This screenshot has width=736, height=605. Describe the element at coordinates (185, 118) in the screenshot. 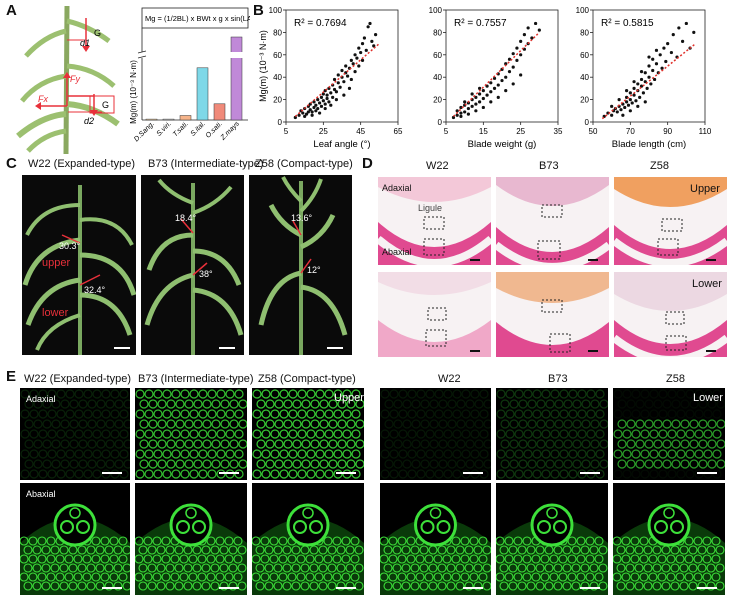

I see `bar-T.sati.` at that location.